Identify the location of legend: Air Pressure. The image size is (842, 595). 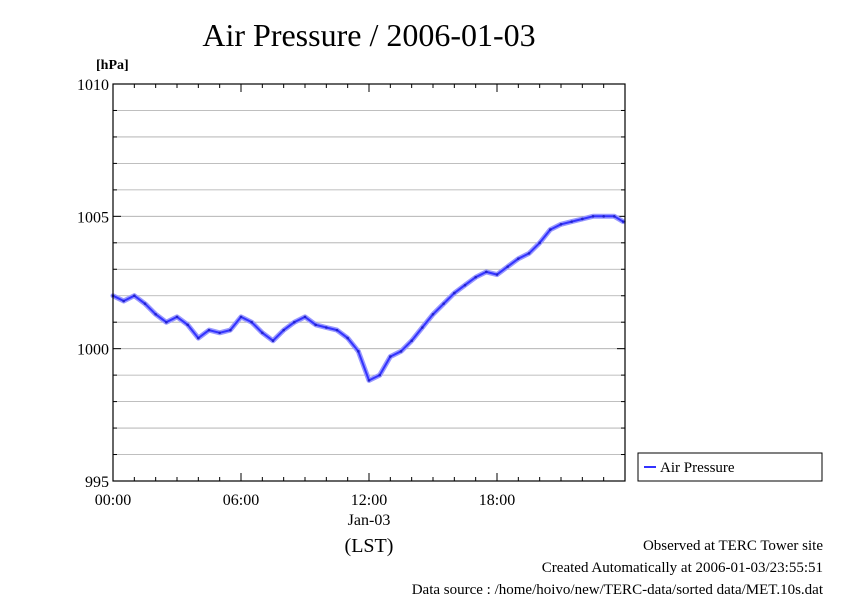
(730, 467).